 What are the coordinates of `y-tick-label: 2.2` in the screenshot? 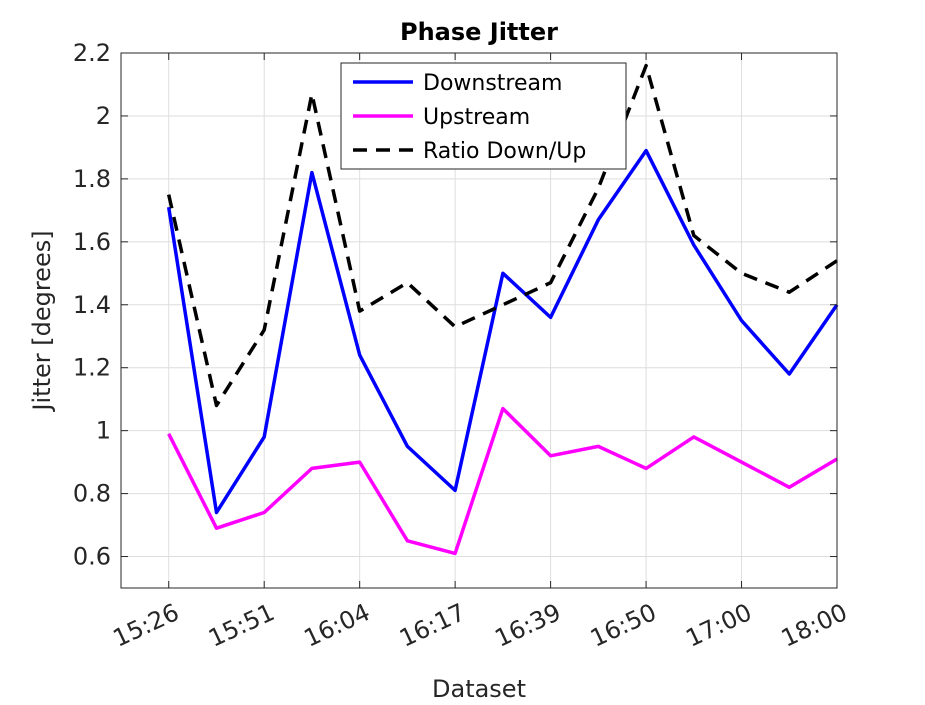 It's located at (92, 53).